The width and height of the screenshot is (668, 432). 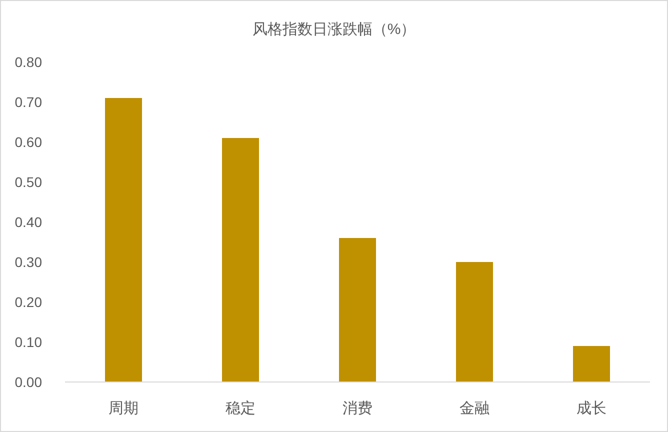 I want to click on y-tick-label: 0.40, so click(x=28, y=222).